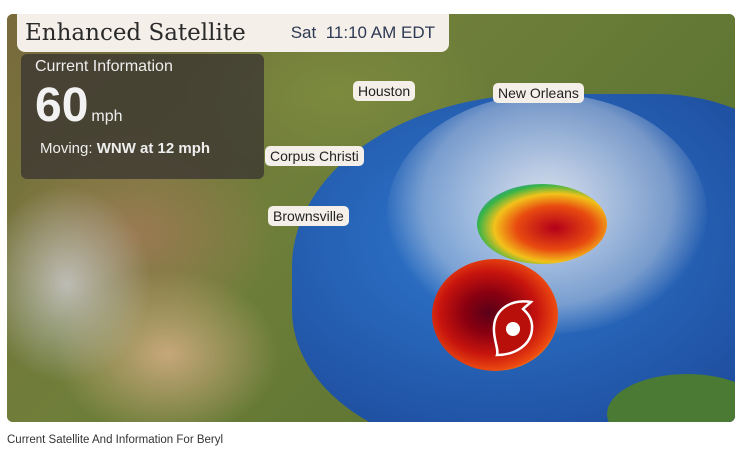 The height and width of the screenshot is (455, 744). Describe the element at coordinates (62, 105) in the screenshot. I see `wind-speed: 60` at that location.